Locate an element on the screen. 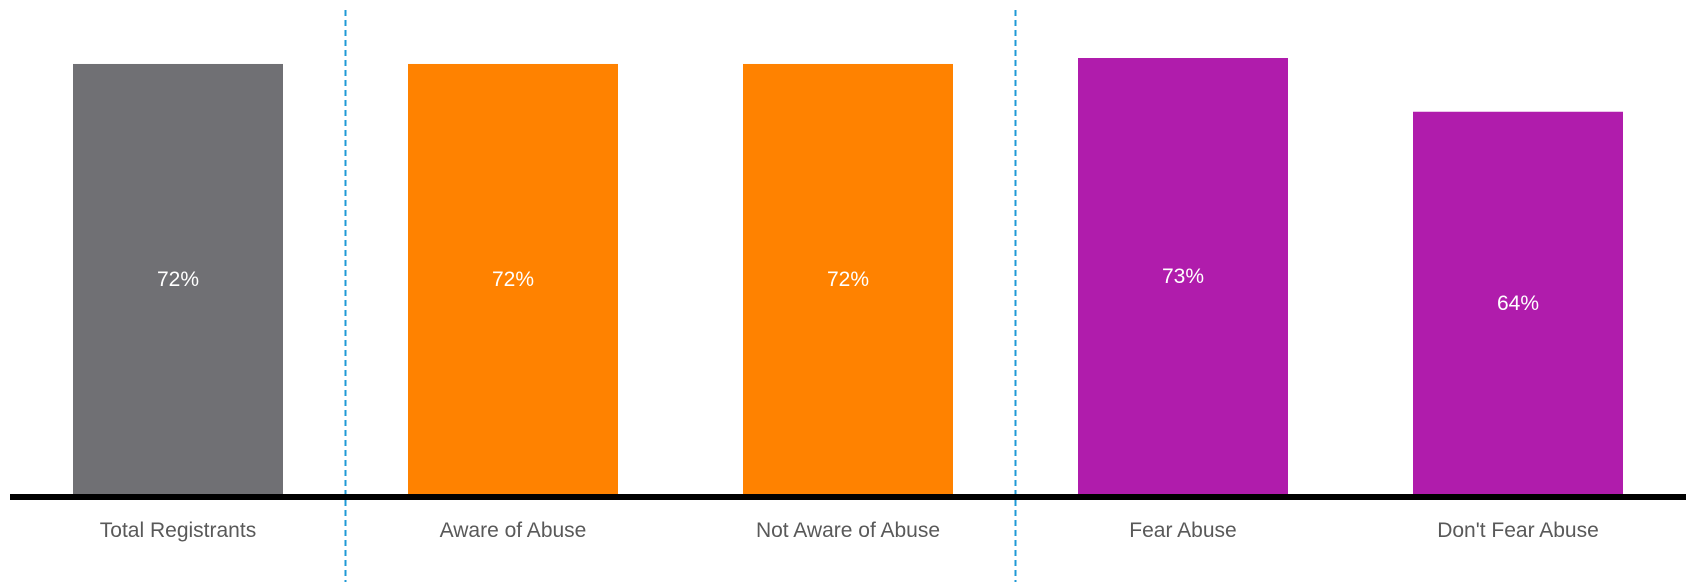 The width and height of the screenshot is (1686, 582). bar-aware-of-abuse is located at coordinates (513, 279).